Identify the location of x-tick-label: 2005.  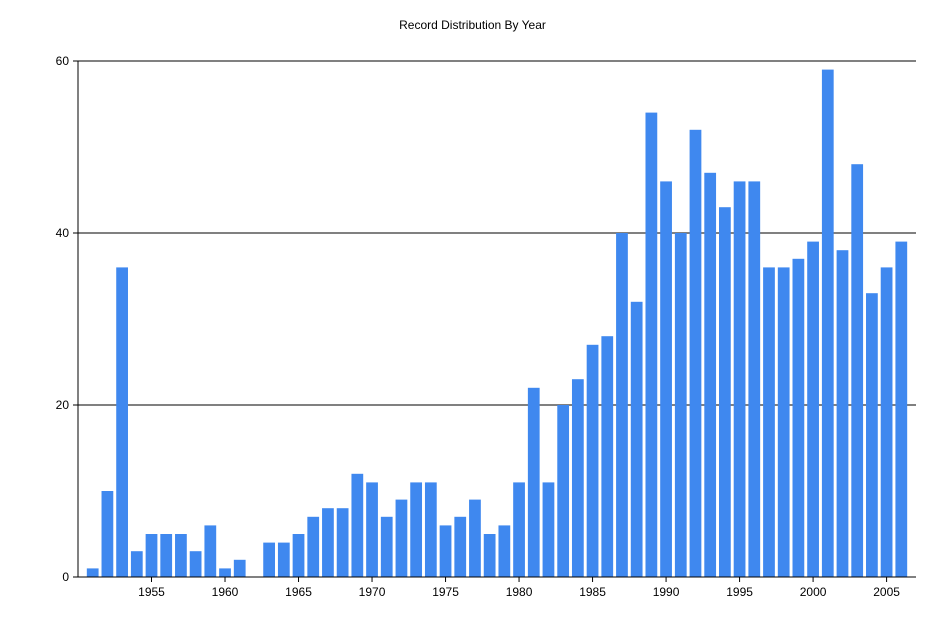
(886, 592).